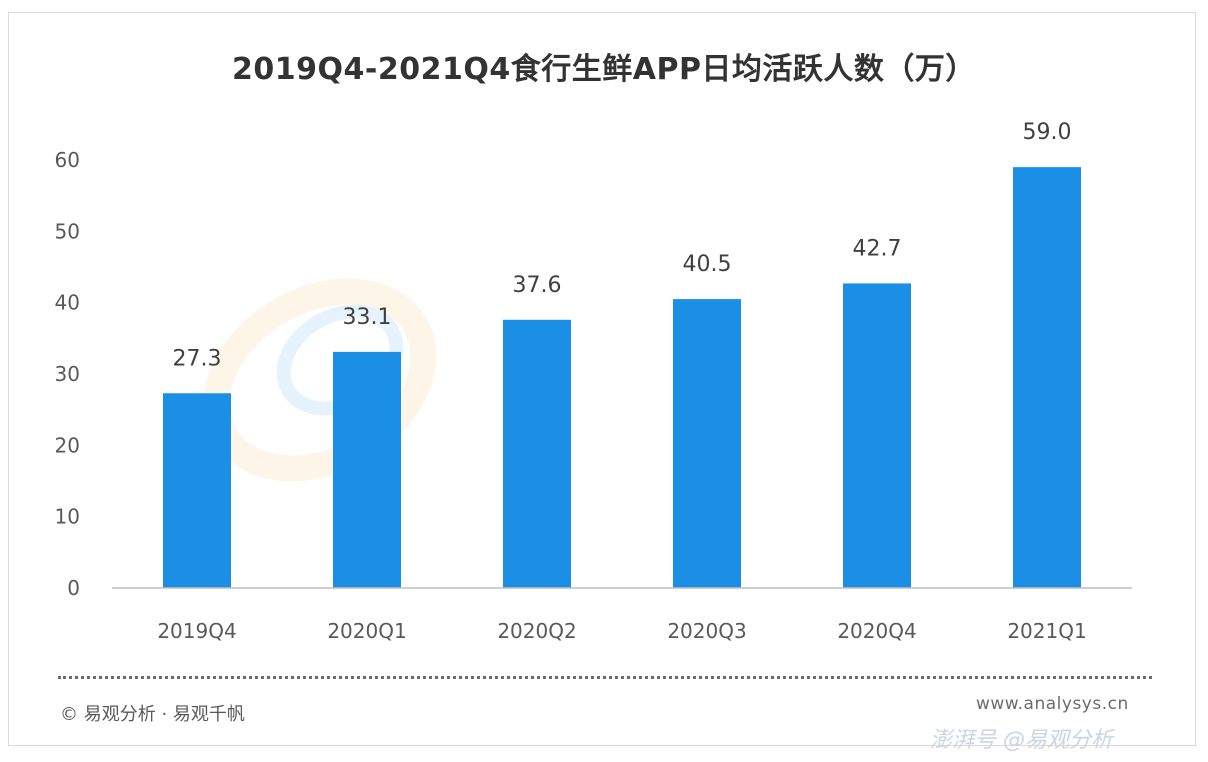 The image size is (1208, 762). What do you see at coordinates (67, 517) in the screenshot?
I see `y-tick-label: 10` at bounding box center [67, 517].